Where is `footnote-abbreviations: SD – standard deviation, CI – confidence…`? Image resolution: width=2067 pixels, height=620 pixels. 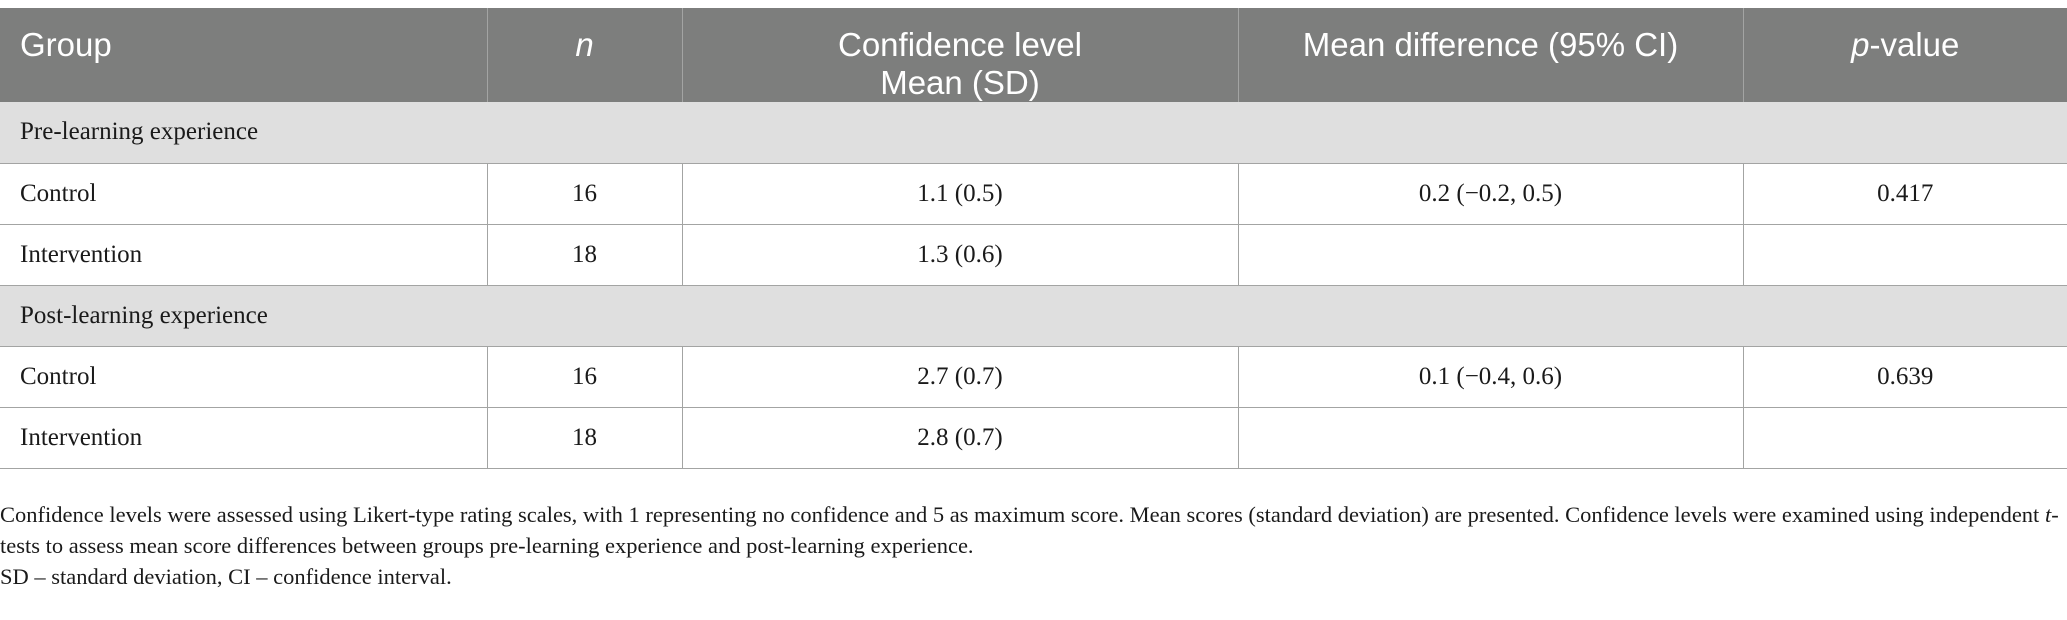
footnote-abbreviations: SD – standard deviation, CI – confidence… is located at coordinates (226, 576).